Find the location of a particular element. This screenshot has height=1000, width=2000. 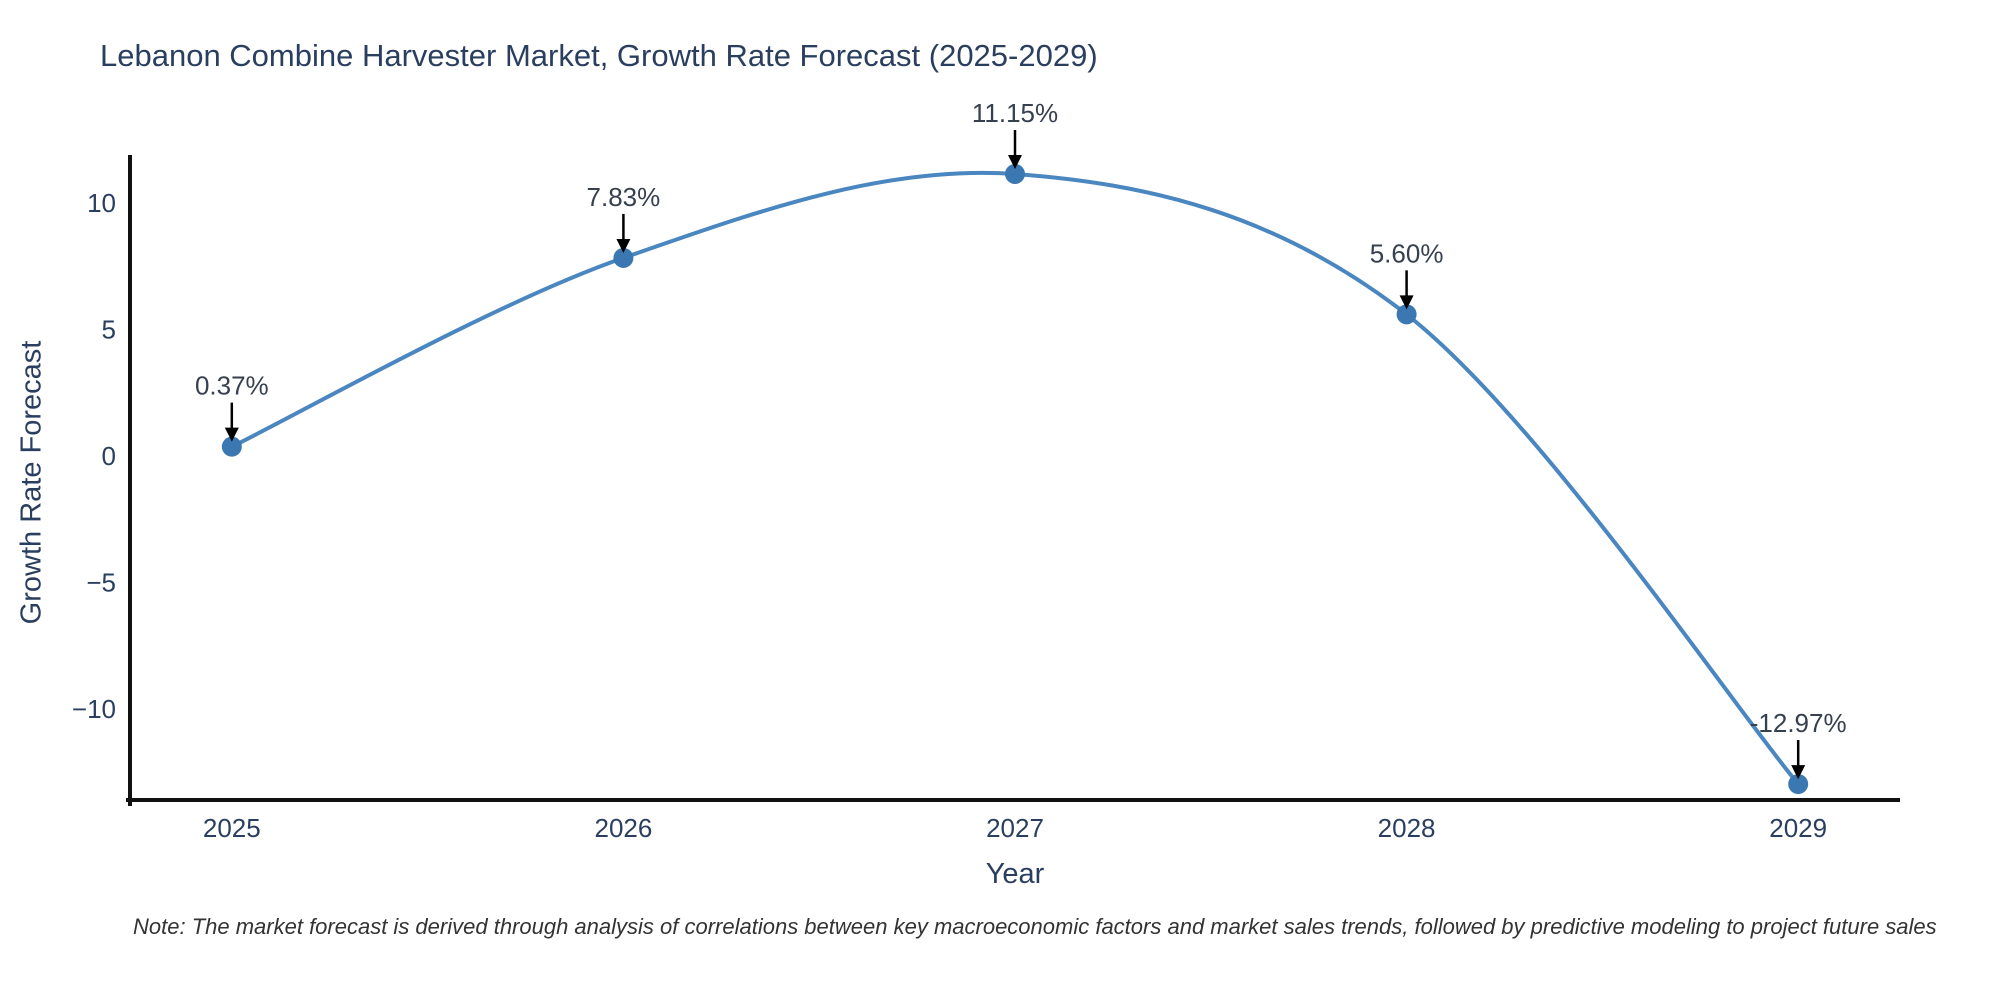

data-point-2026 is located at coordinates (623, 257).